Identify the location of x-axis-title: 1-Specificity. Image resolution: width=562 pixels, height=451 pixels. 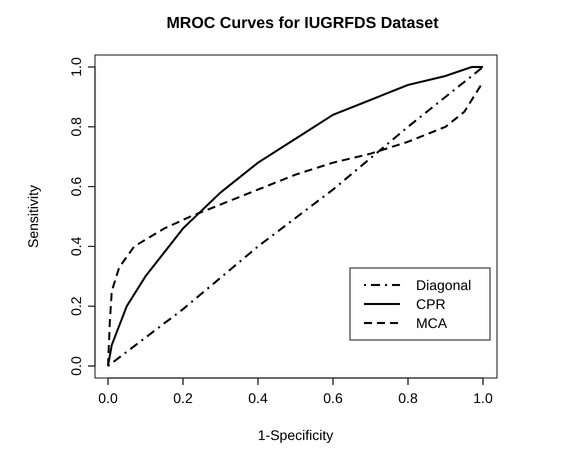
(296, 435).